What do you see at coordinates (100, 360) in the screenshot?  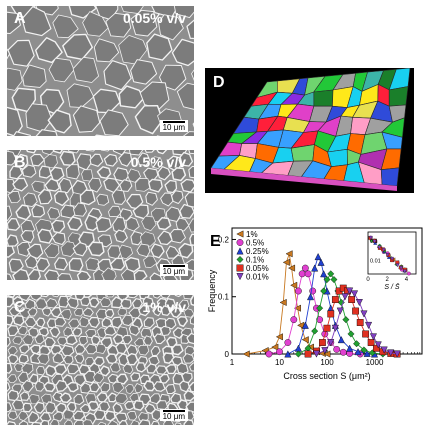 I see `foam-cells-c` at bounding box center [100, 360].